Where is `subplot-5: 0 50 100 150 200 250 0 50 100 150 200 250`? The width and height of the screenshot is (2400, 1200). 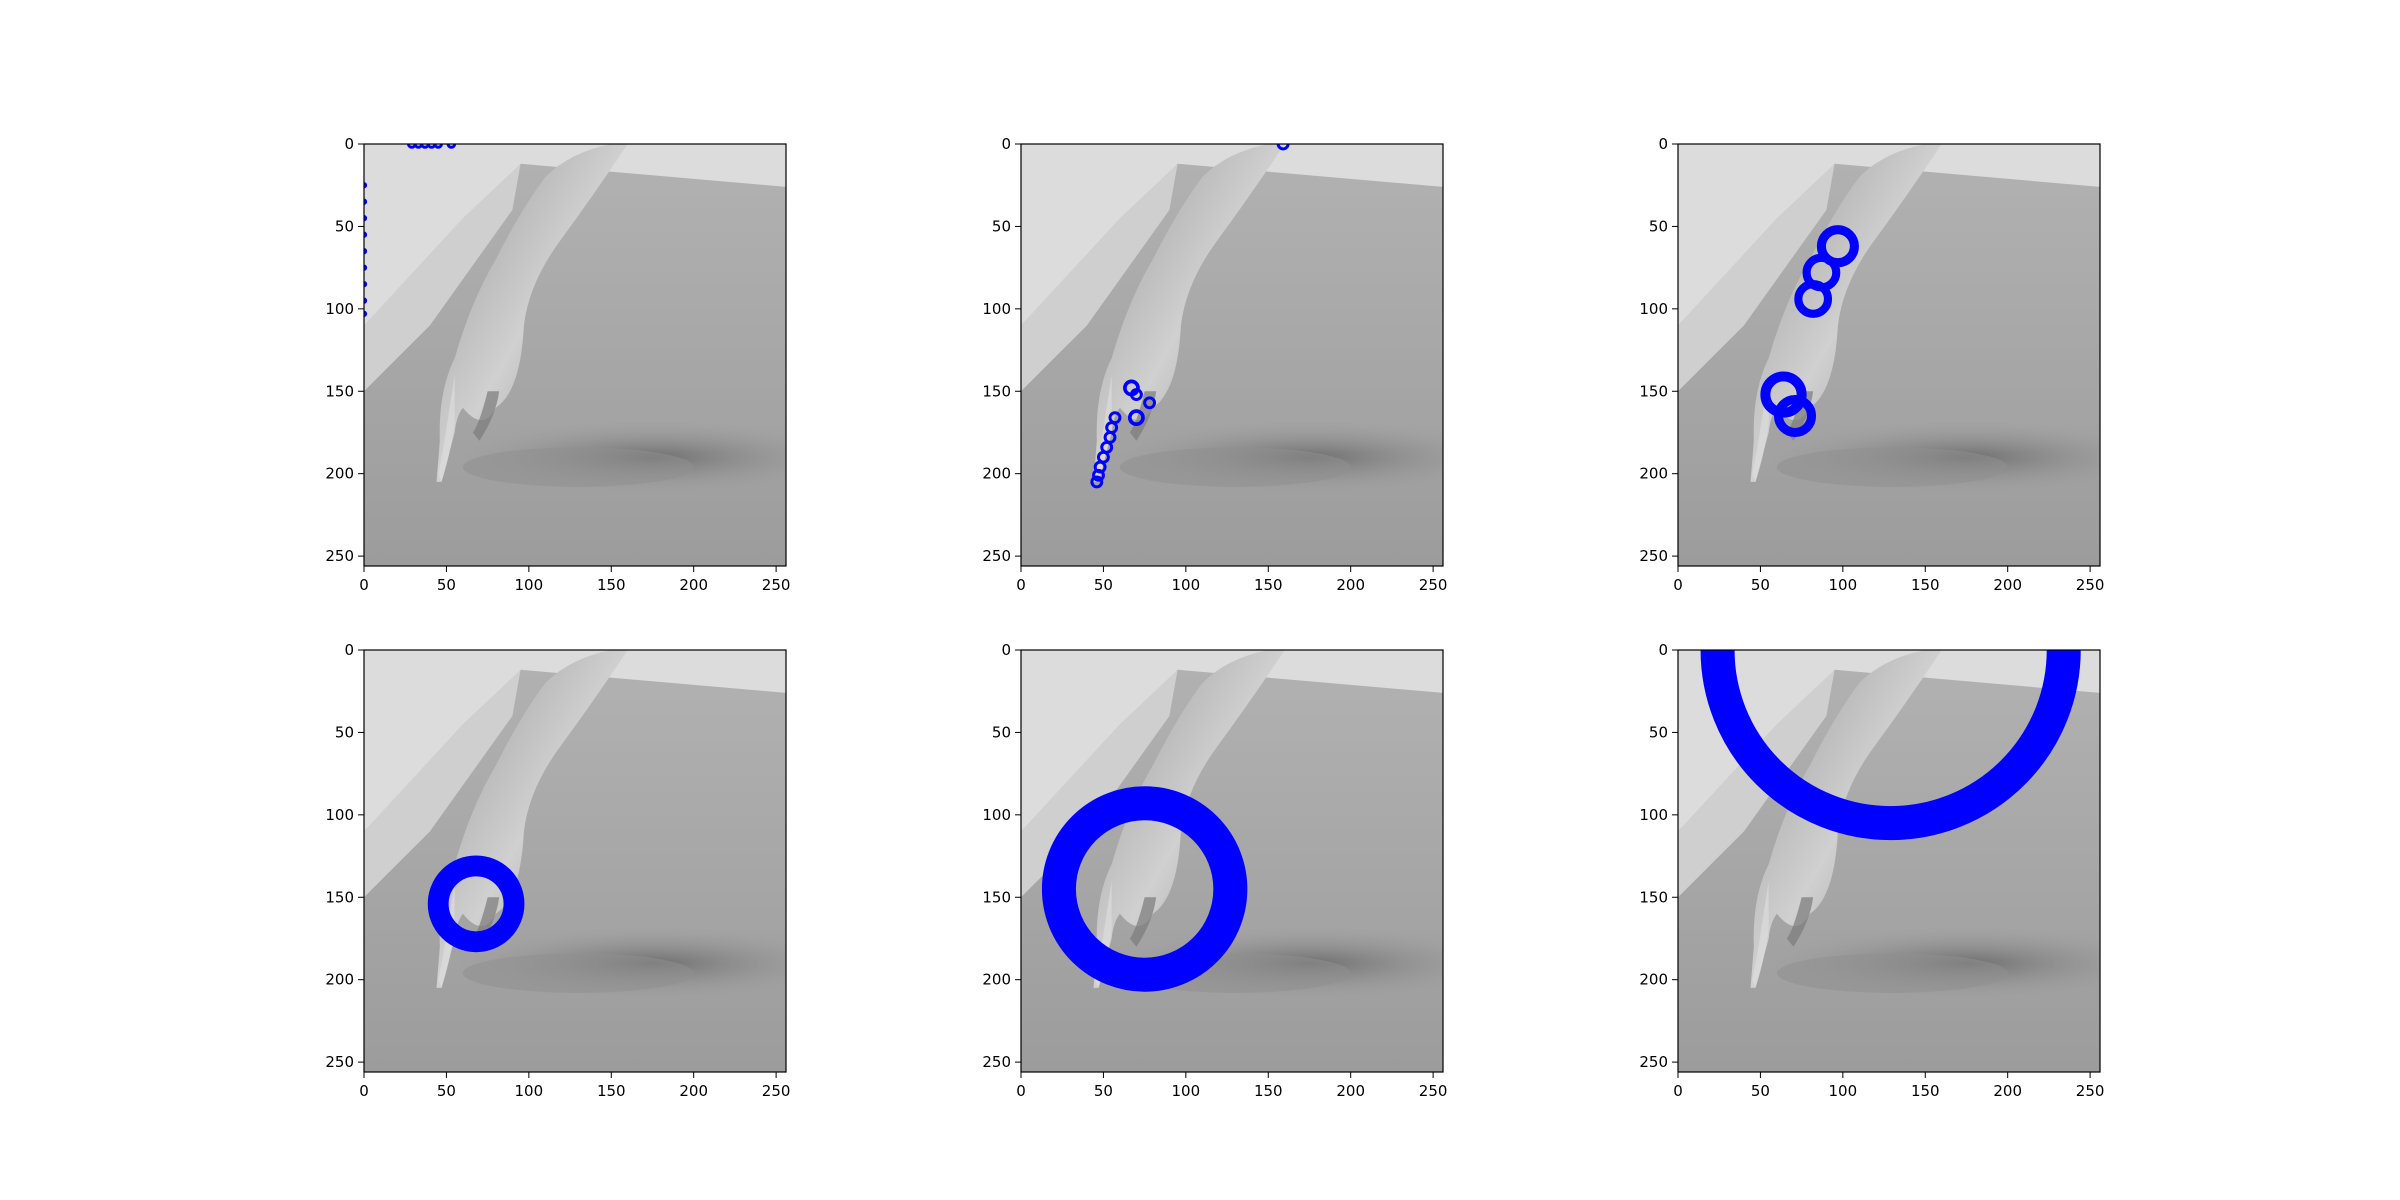
subplot-5: 0 50 100 150 200 250 0 50 100 150 200 250 is located at coordinates (1215, 870).